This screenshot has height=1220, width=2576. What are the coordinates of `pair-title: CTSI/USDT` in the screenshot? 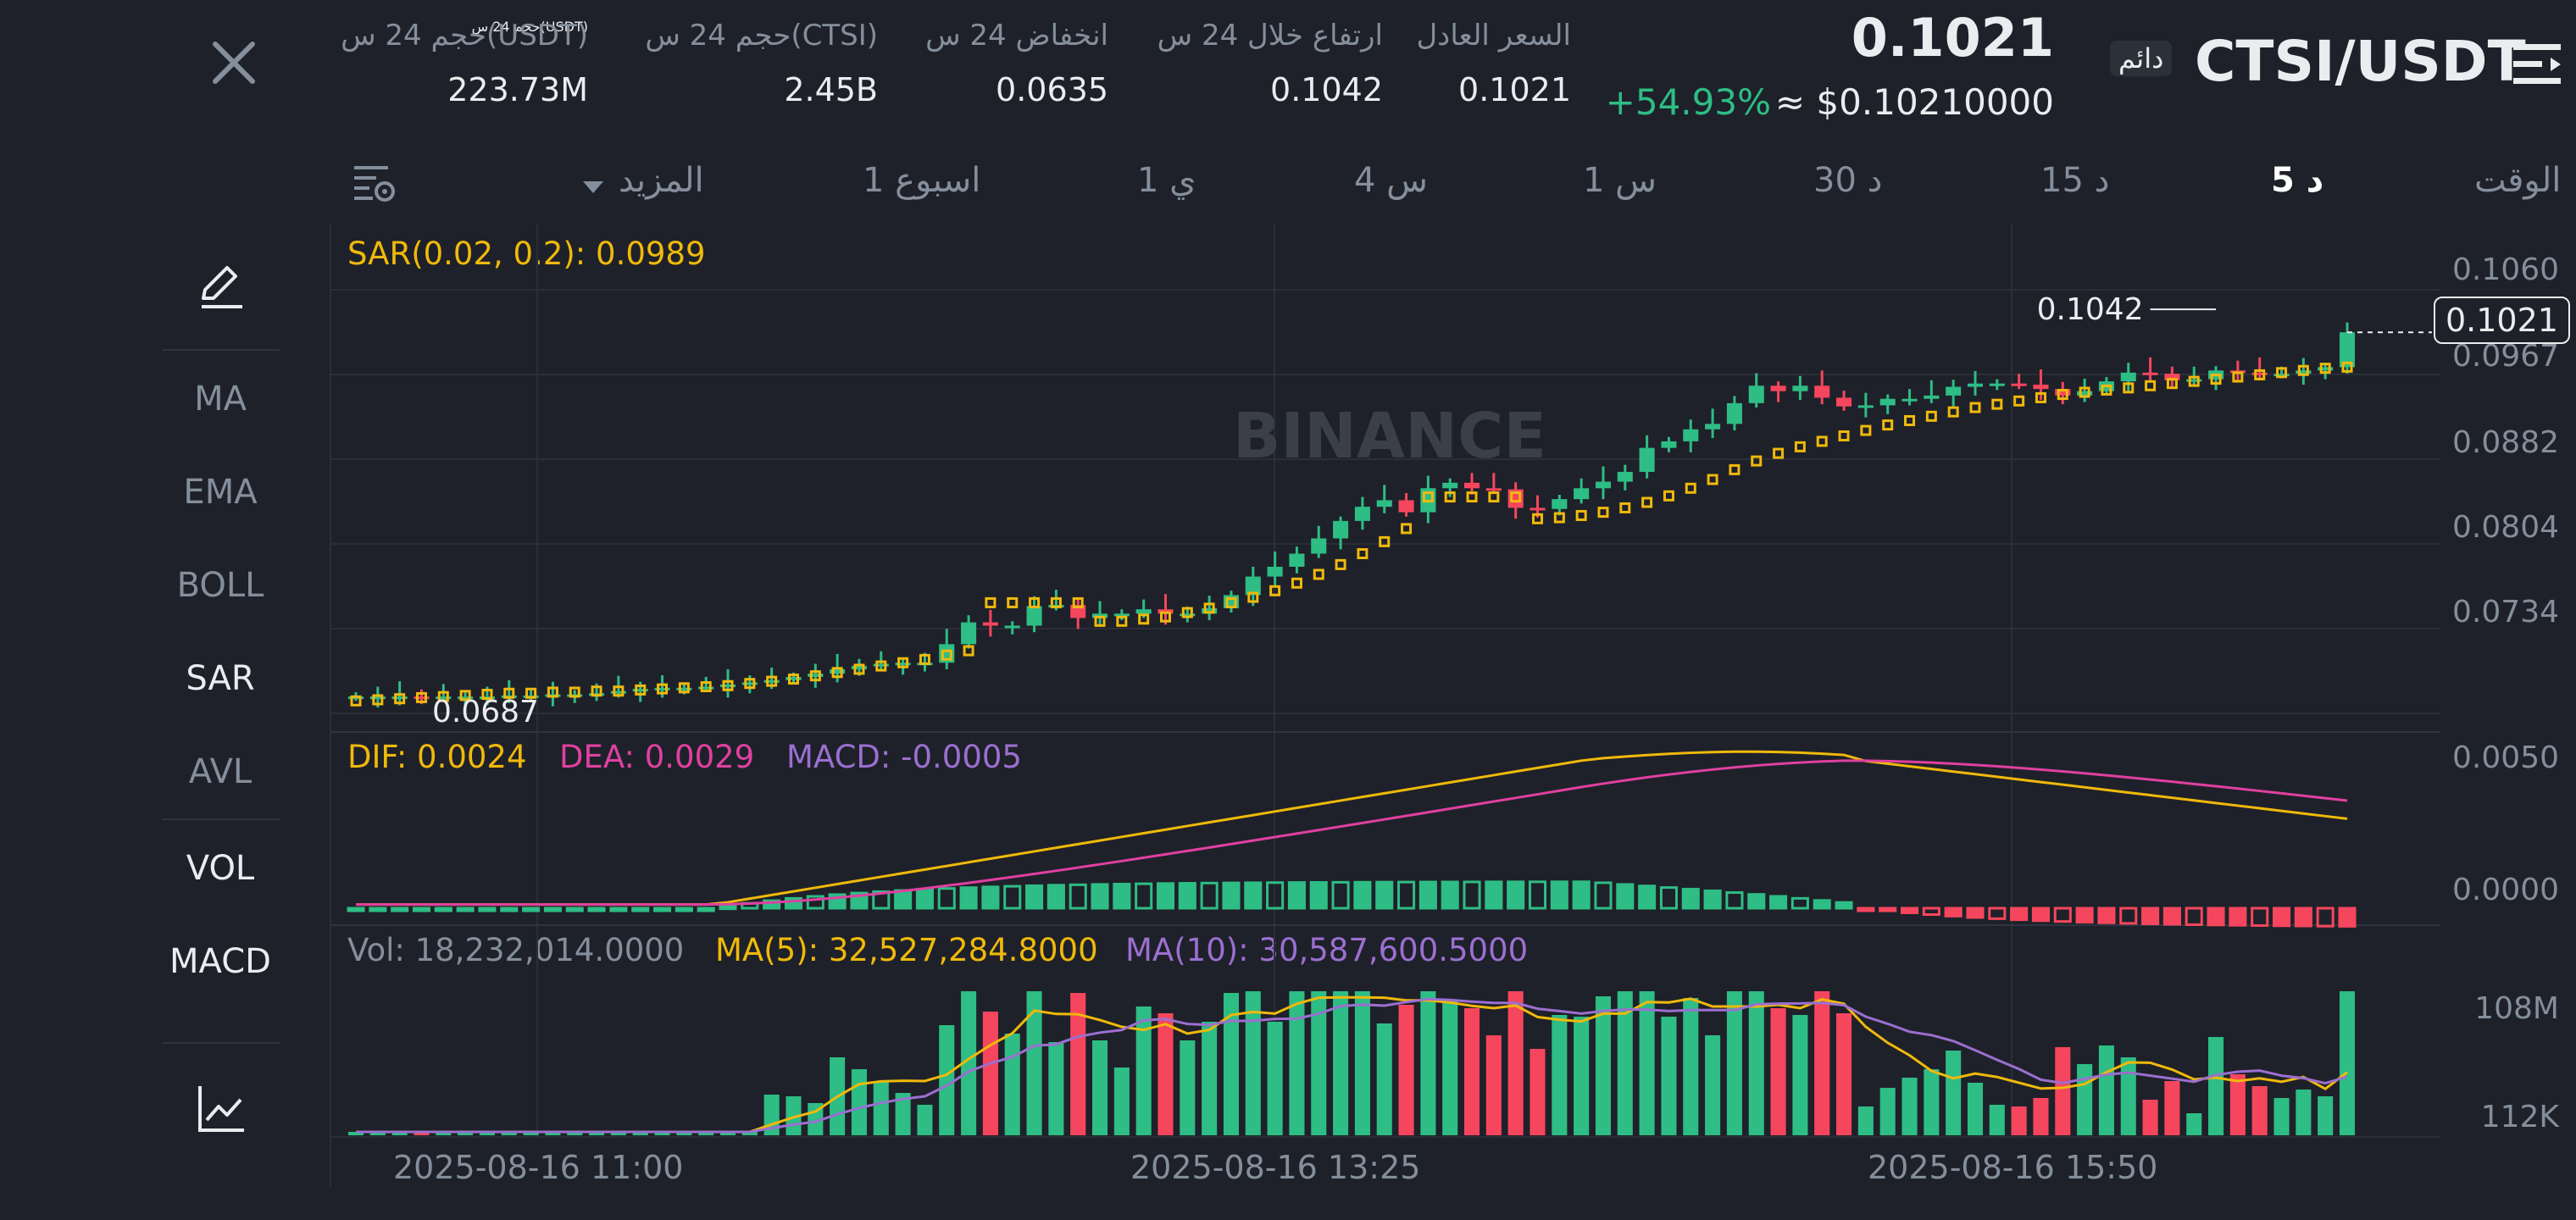 It's located at (2360, 61).